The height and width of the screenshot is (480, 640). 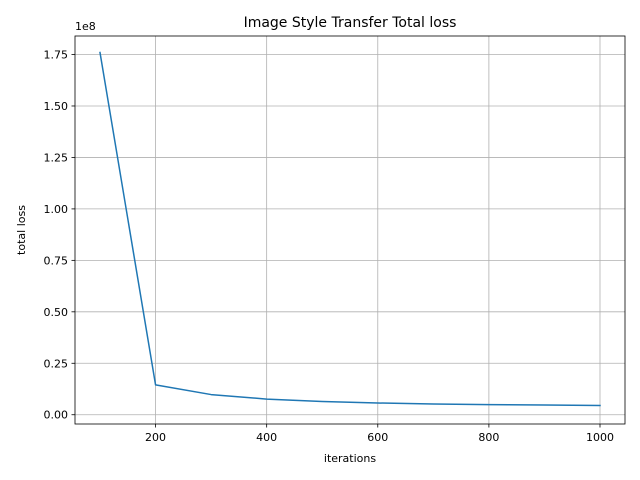 What do you see at coordinates (21, 230) in the screenshot?
I see `y-axis-label: total loss` at bounding box center [21, 230].